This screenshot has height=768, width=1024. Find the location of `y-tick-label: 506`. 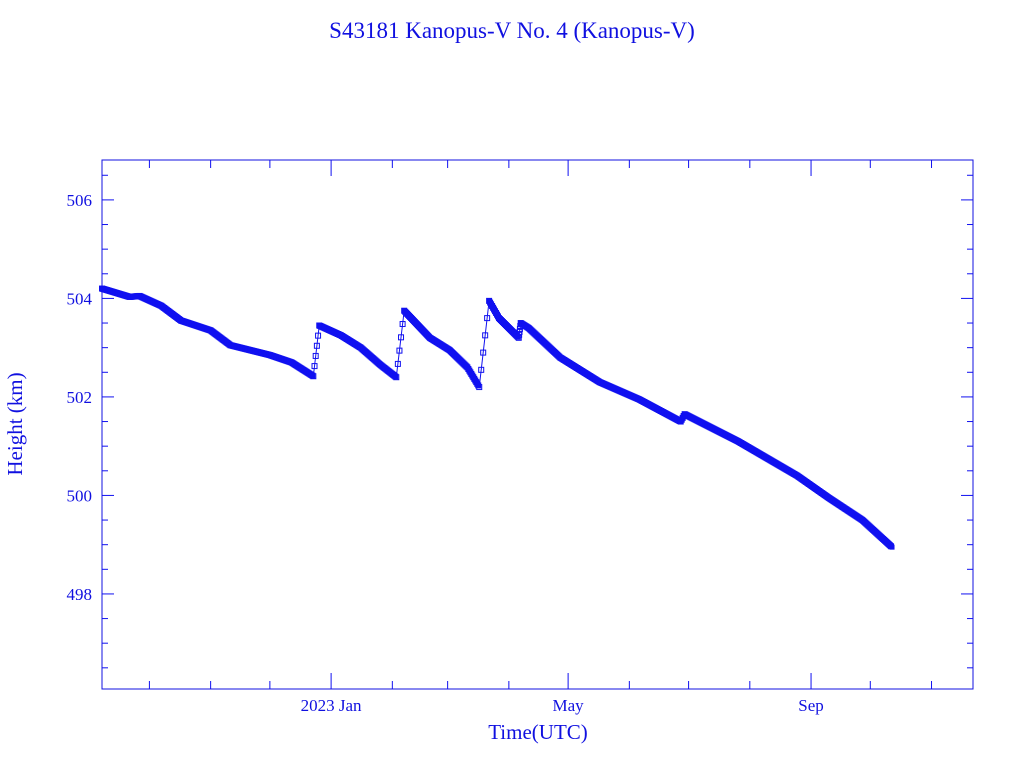

y-tick-label: 506 is located at coordinates (80, 200).